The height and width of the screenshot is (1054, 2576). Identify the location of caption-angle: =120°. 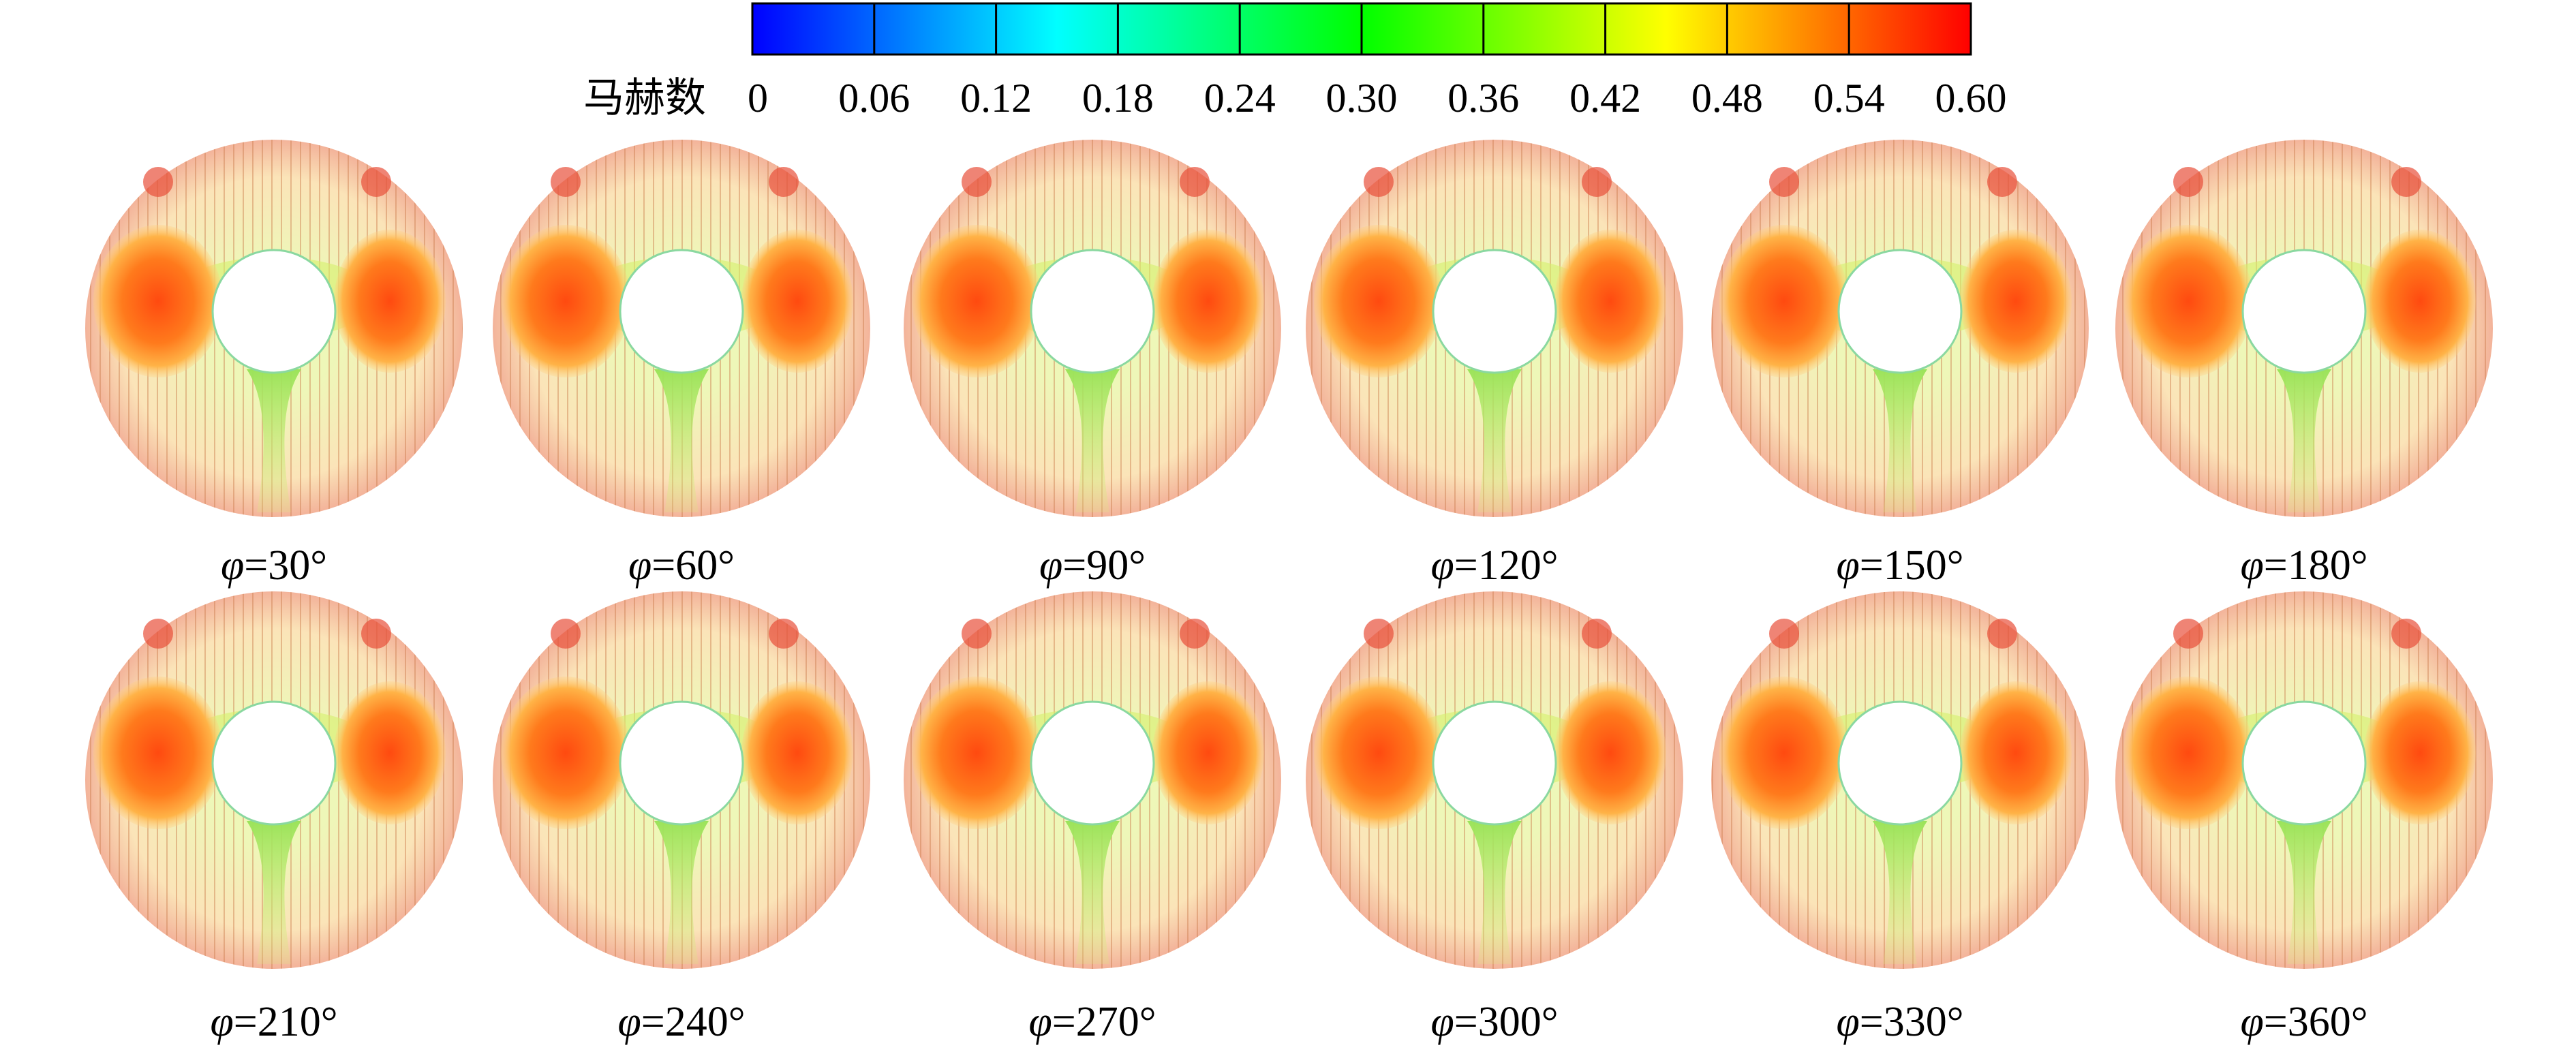
(1506, 565).